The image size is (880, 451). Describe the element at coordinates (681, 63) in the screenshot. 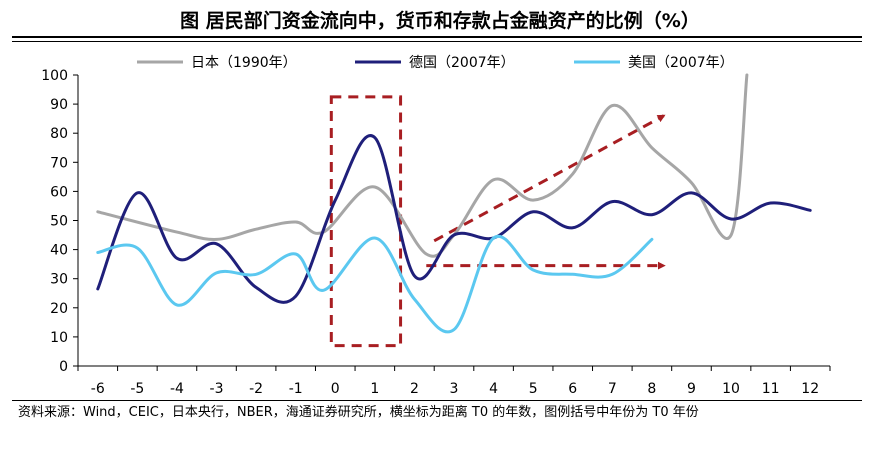

I see `legend-label: 美国（2007年）` at that location.